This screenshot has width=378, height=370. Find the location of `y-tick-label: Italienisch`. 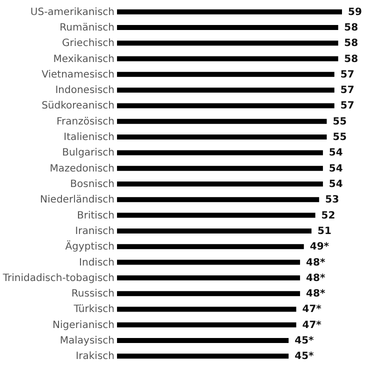

y-tick-label: Italienisch is located at coordinates (89, 138).